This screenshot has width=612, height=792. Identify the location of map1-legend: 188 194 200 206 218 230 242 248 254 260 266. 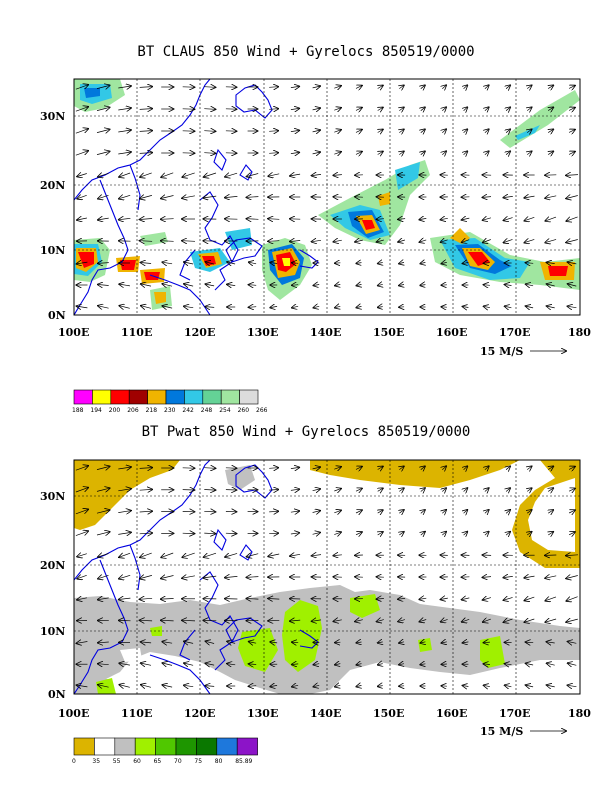
(170, 401).